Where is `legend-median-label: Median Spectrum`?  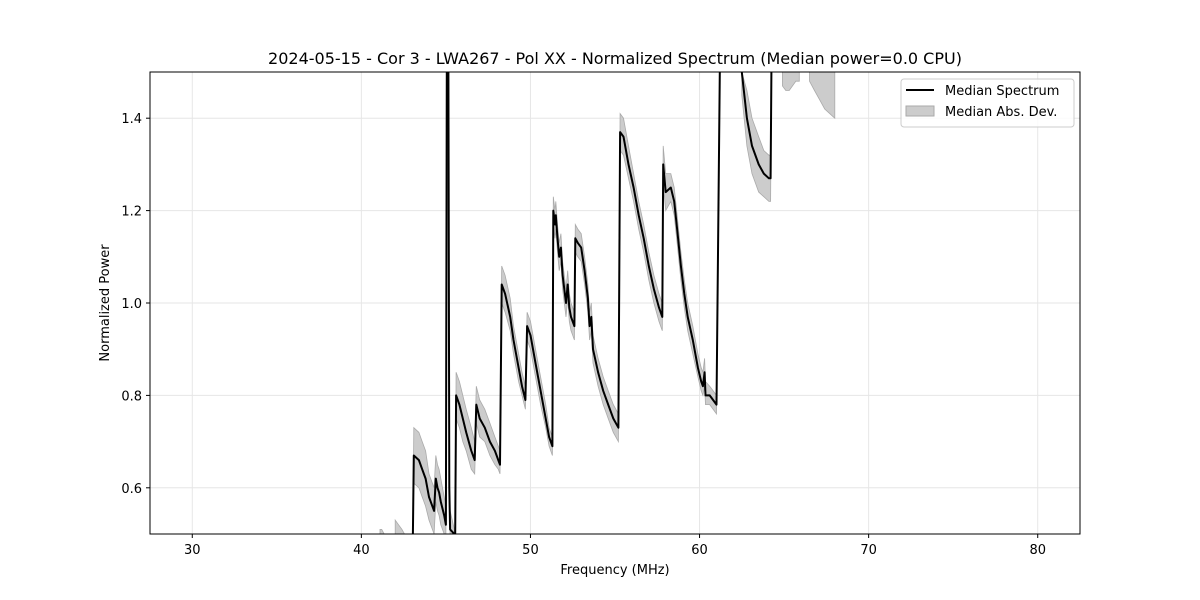
legend-median-label: Median Spectrum is located at coordinates (1002, 91).